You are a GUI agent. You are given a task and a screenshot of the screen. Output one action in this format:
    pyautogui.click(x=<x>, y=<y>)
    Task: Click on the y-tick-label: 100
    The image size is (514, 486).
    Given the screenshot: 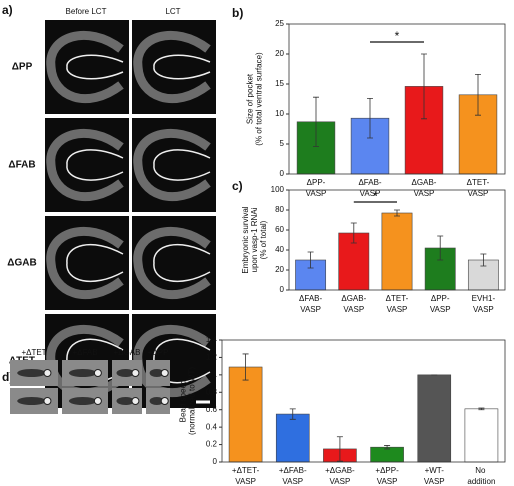 What is the action you would take?
    pyautogui.click(x=278, y=189)
    